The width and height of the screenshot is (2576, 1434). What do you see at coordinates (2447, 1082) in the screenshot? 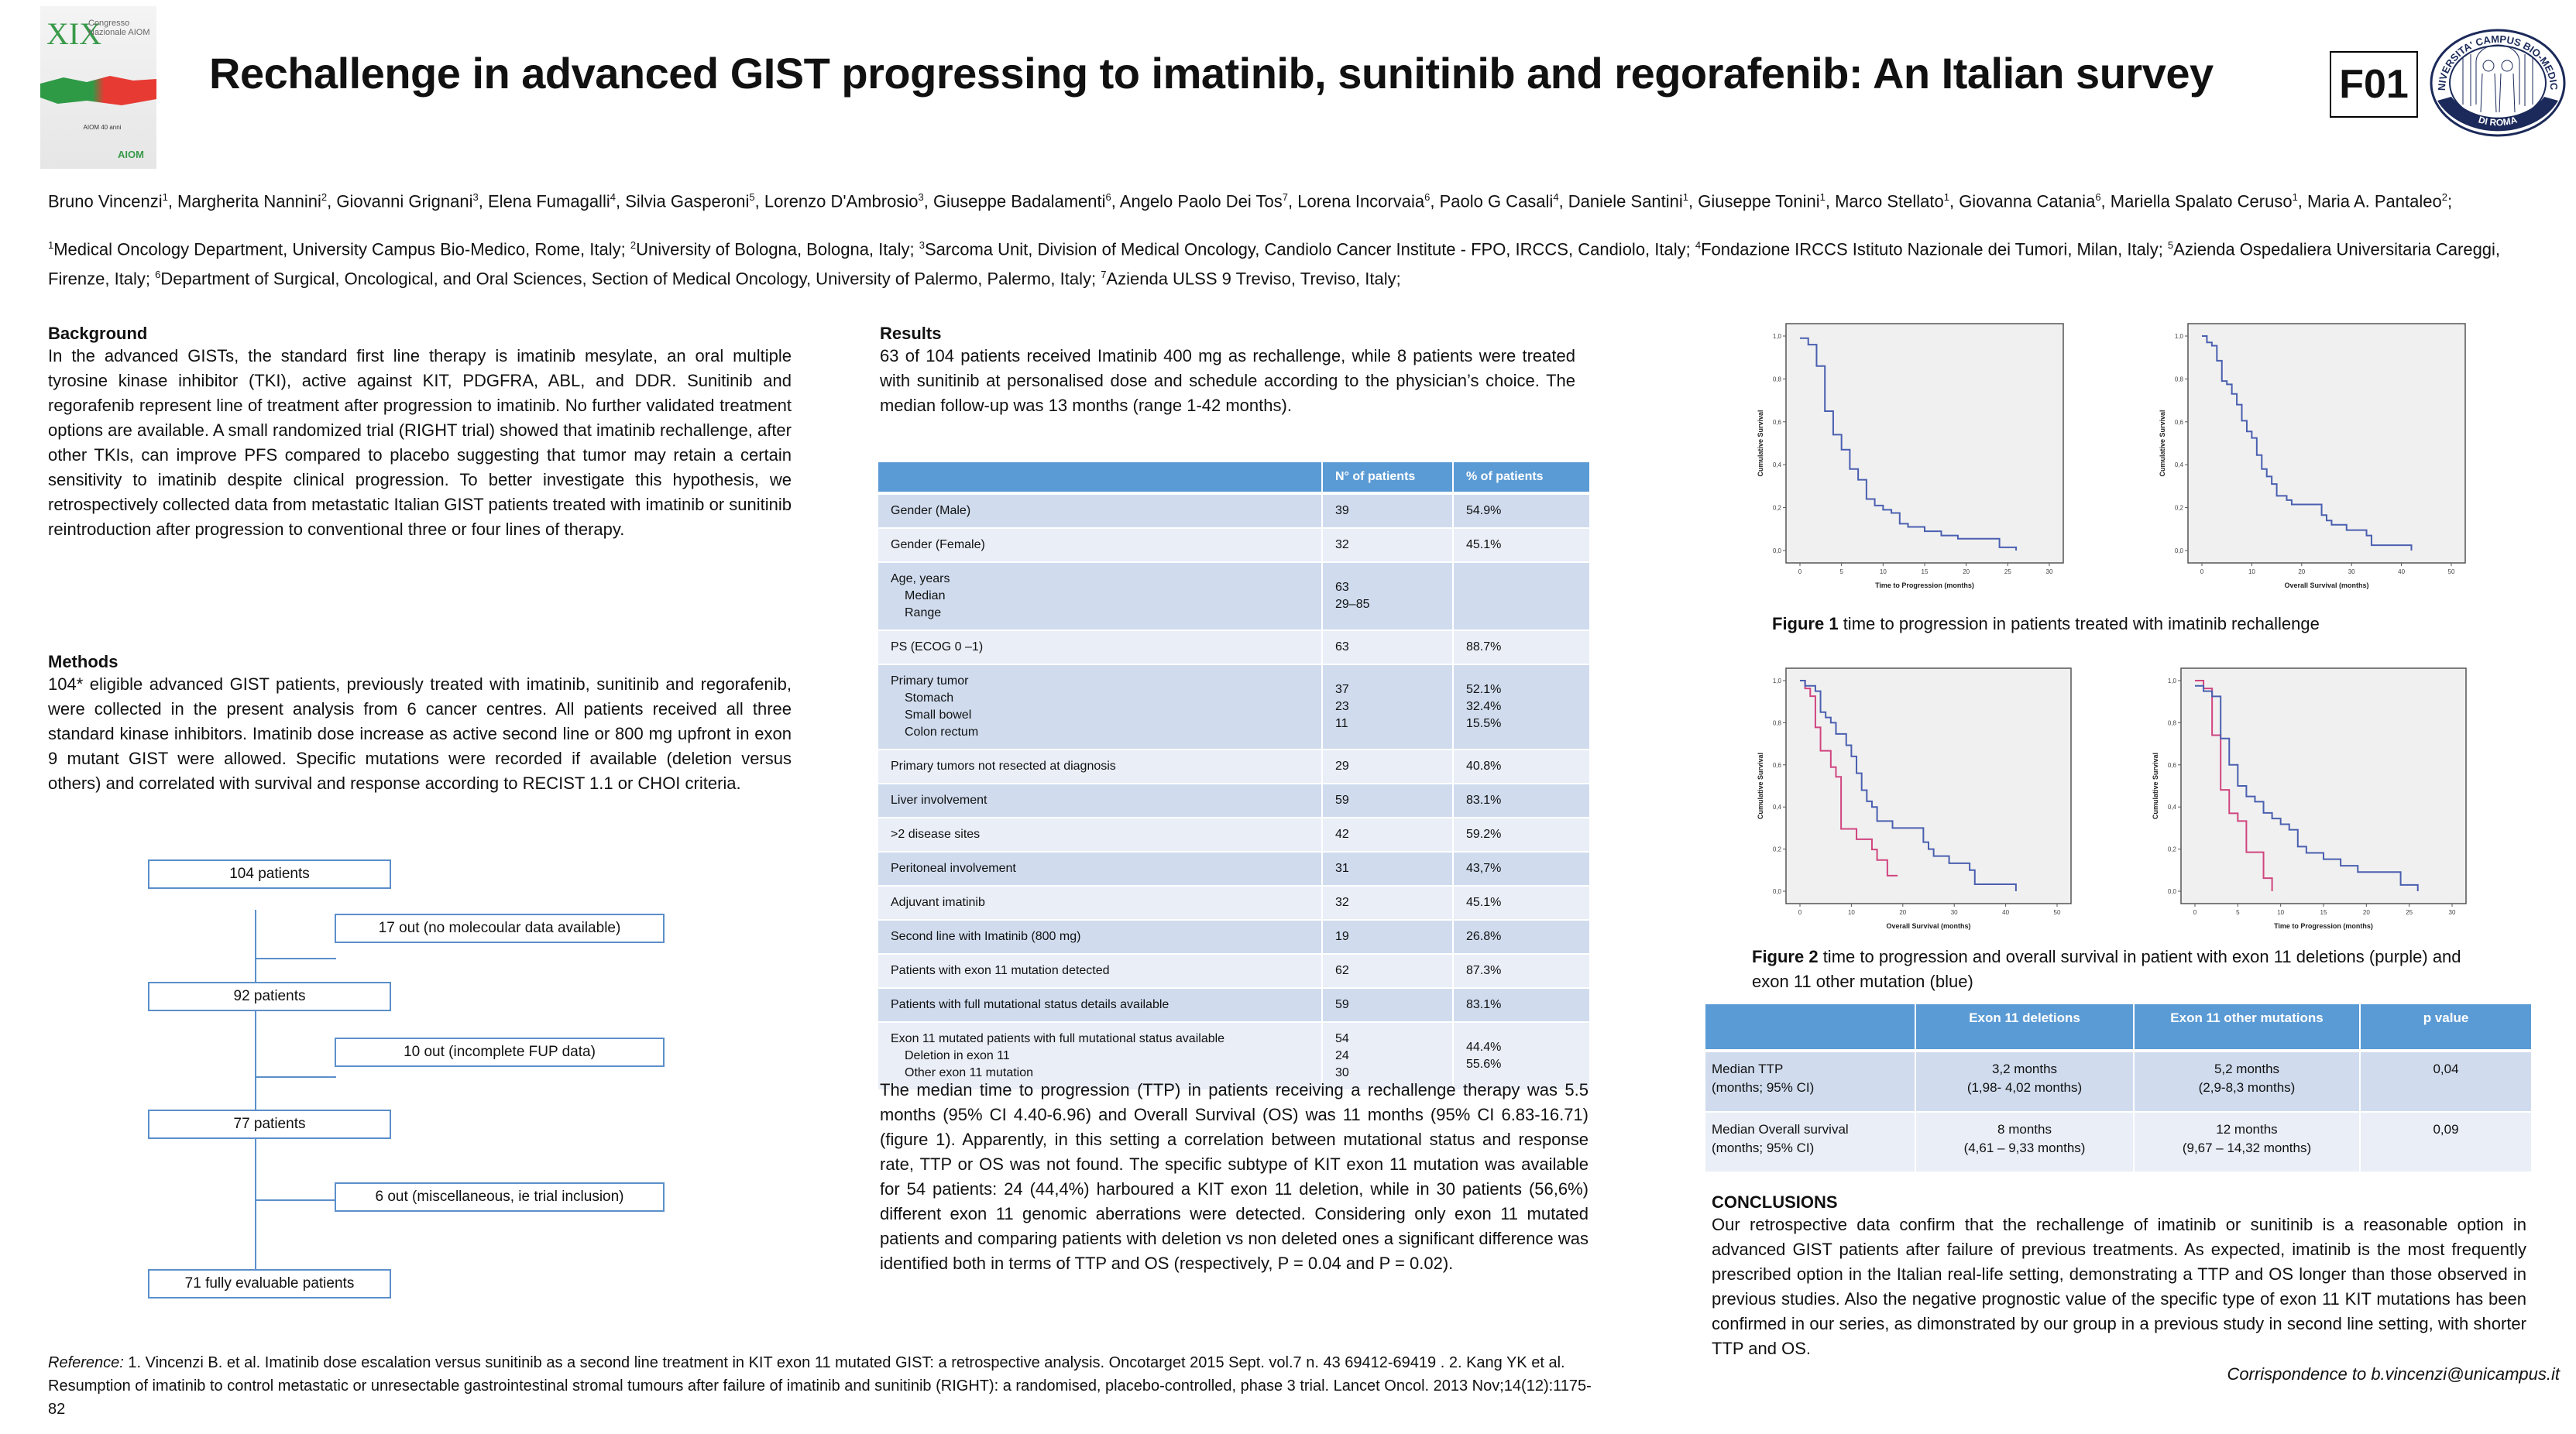
I see `table-cell: 0,04` at bounding box center [2447, 1082].